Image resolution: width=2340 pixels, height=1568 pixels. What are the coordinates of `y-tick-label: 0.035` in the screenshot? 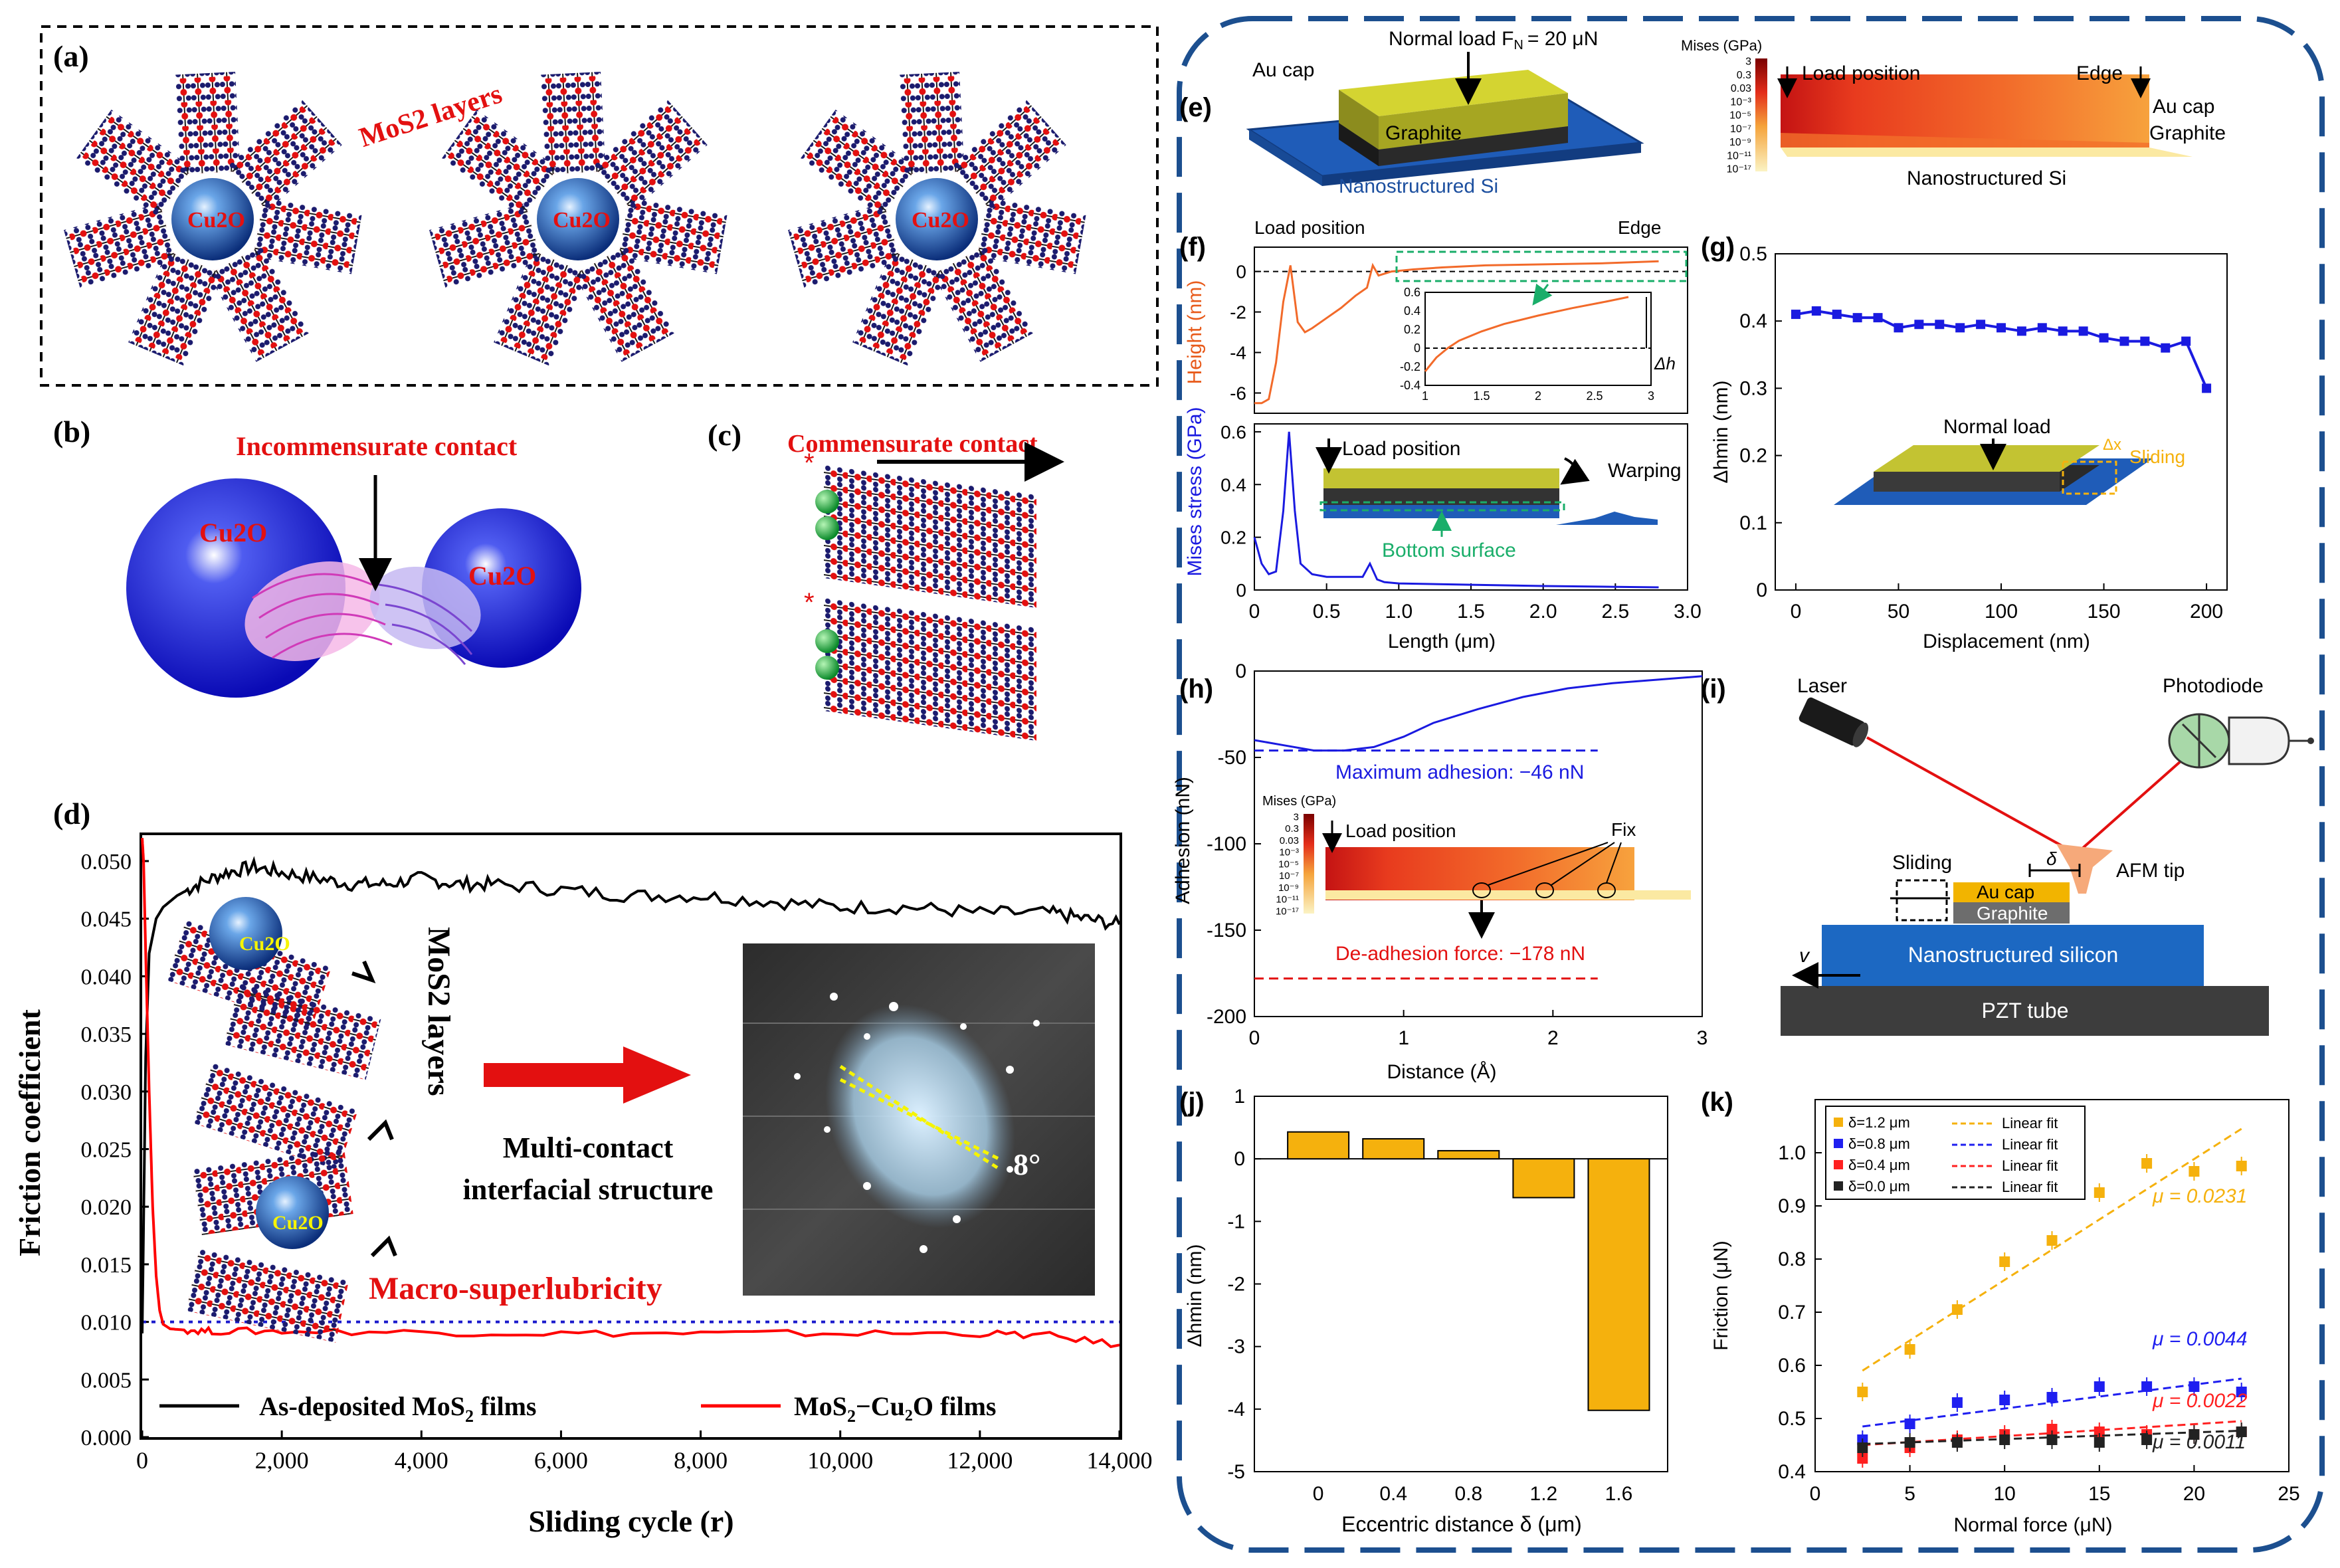 It's located at (106, 1035).